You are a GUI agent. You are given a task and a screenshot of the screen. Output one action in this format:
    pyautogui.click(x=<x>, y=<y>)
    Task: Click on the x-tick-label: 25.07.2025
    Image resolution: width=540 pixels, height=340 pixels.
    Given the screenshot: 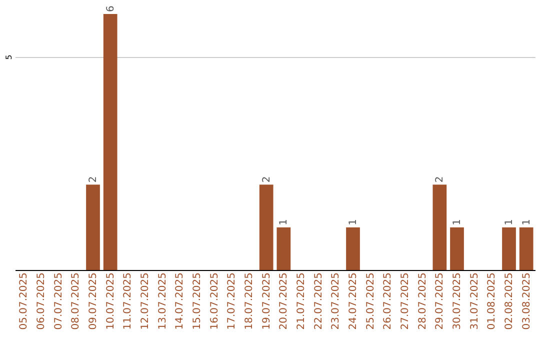 What is the action you would take?
    pyautogui.click(x=370, y=301)
    